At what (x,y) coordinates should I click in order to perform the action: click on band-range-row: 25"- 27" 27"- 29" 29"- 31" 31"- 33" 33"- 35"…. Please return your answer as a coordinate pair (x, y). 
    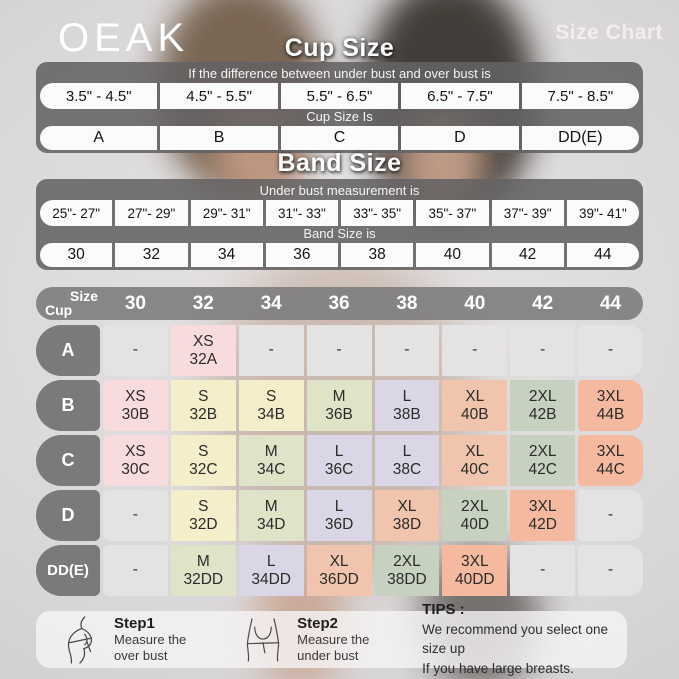
    Looking at the image, I should click on (339, 213).